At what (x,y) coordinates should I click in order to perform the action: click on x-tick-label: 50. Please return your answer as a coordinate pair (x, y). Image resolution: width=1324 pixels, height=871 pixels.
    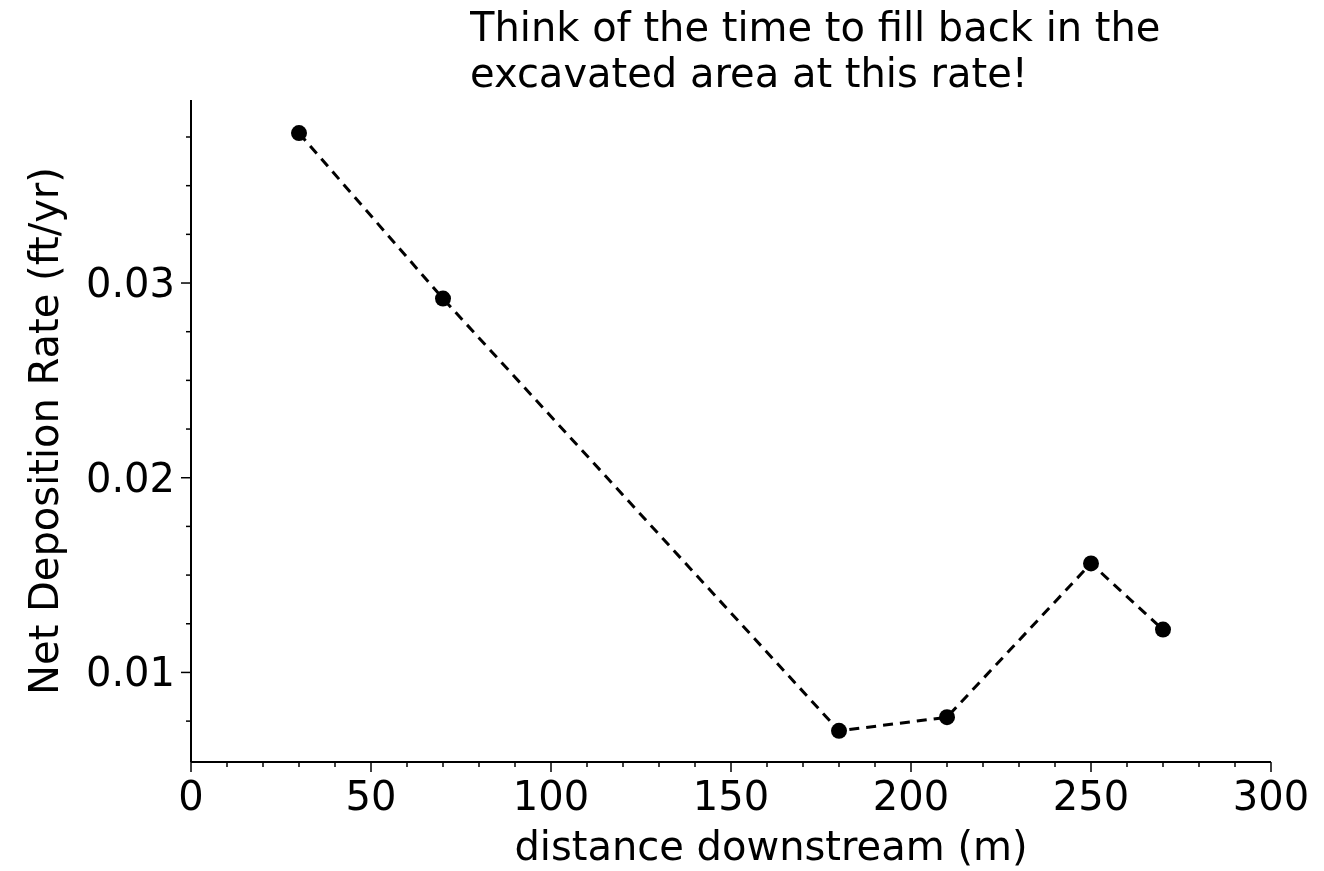
    Looking at the image, I should click on (371, 796).